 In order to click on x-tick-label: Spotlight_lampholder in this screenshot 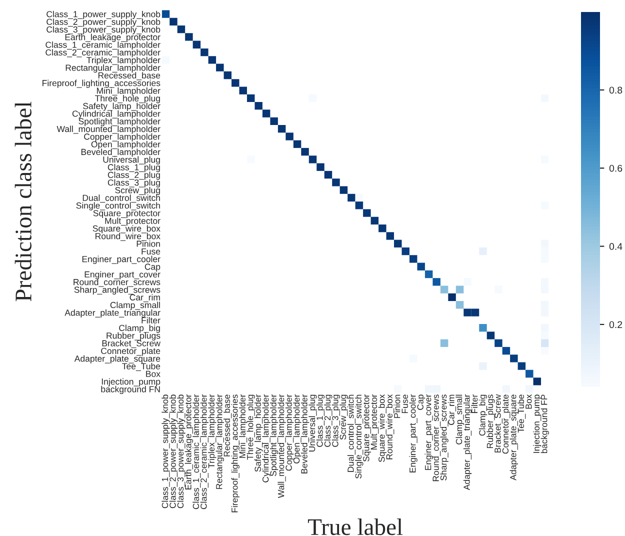, I will do `click(274, 435)`.